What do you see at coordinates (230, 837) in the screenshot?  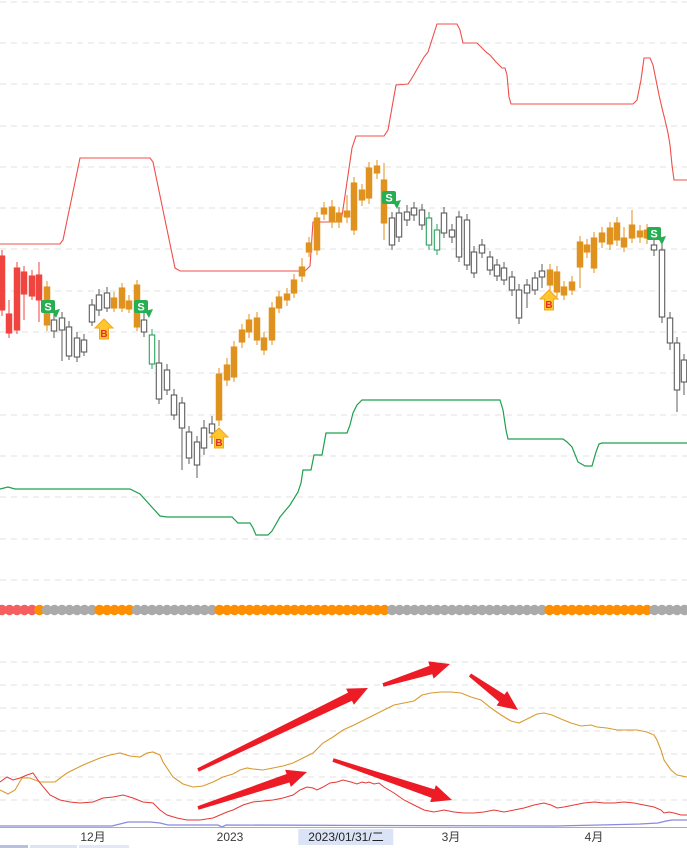 I see `x-axis-label-2023: 2023` at bounding box center [230, 837].